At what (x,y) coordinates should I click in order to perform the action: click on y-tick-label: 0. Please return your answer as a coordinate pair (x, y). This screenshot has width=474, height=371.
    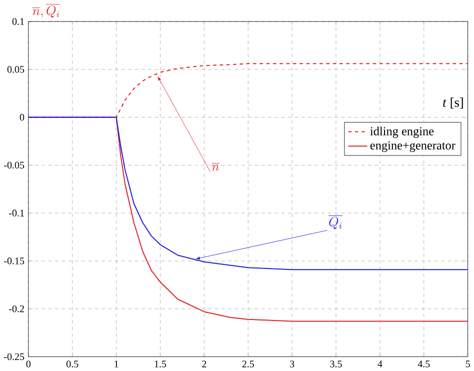
    Looking at the image, I should click on (22, 117).